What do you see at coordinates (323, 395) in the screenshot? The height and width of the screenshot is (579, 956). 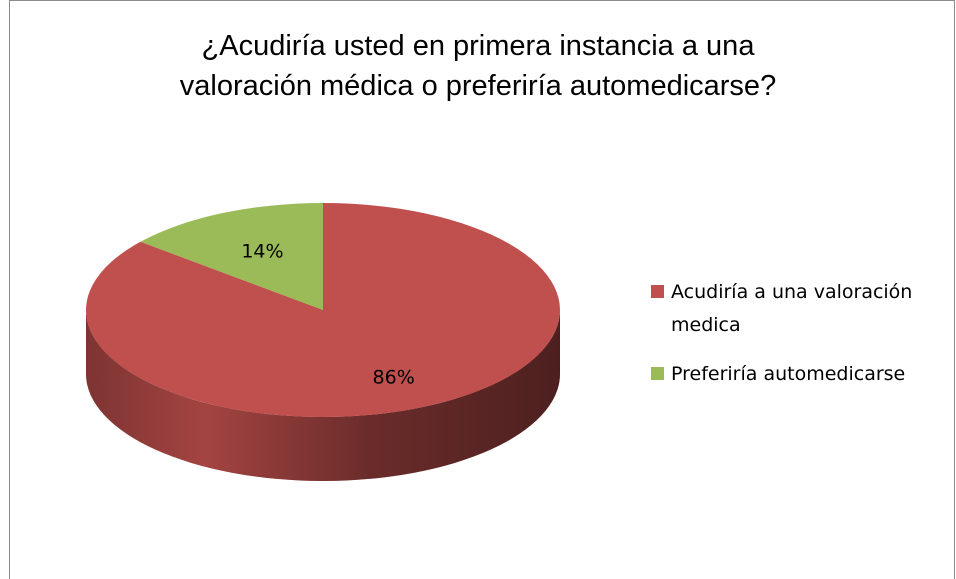 I see `pie-side-shade` at bounding box center [323, 395].